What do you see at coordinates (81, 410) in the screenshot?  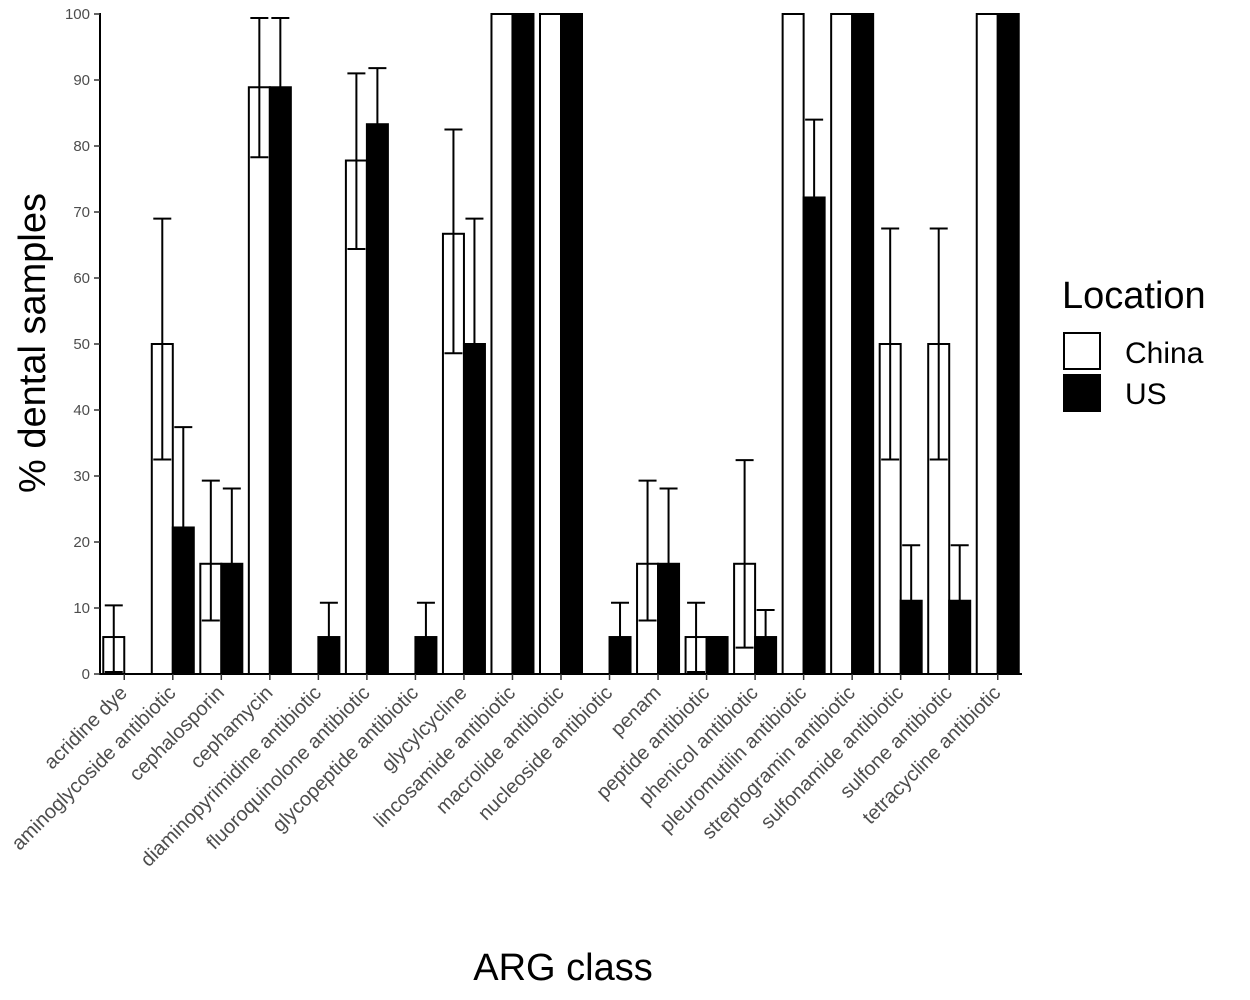 I see `y-tick-label: 40` at bounding box center [81, 410].